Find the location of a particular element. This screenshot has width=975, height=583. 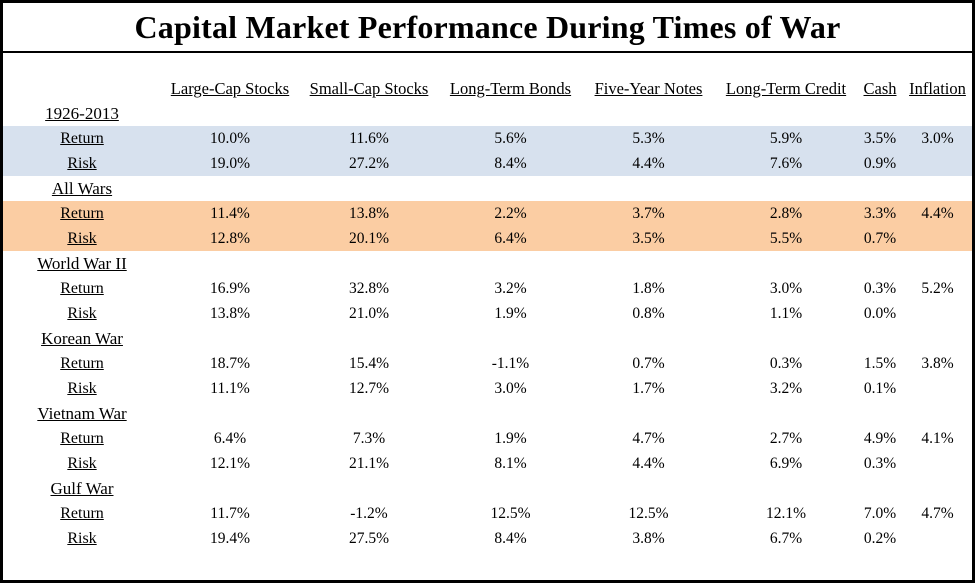

value-cell: 2.8% is located at coordinates (786, 213).